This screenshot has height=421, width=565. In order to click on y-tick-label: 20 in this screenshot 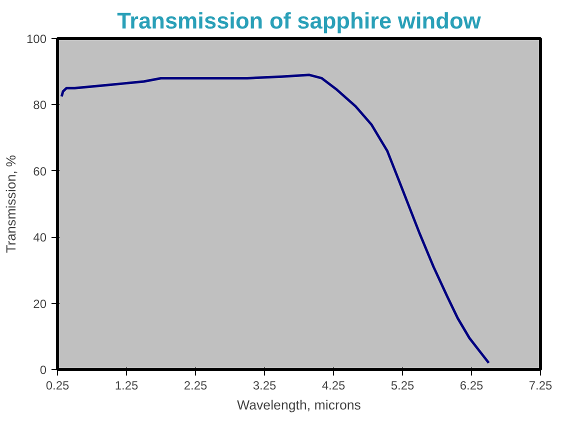, I will do `click(40, 303)`.